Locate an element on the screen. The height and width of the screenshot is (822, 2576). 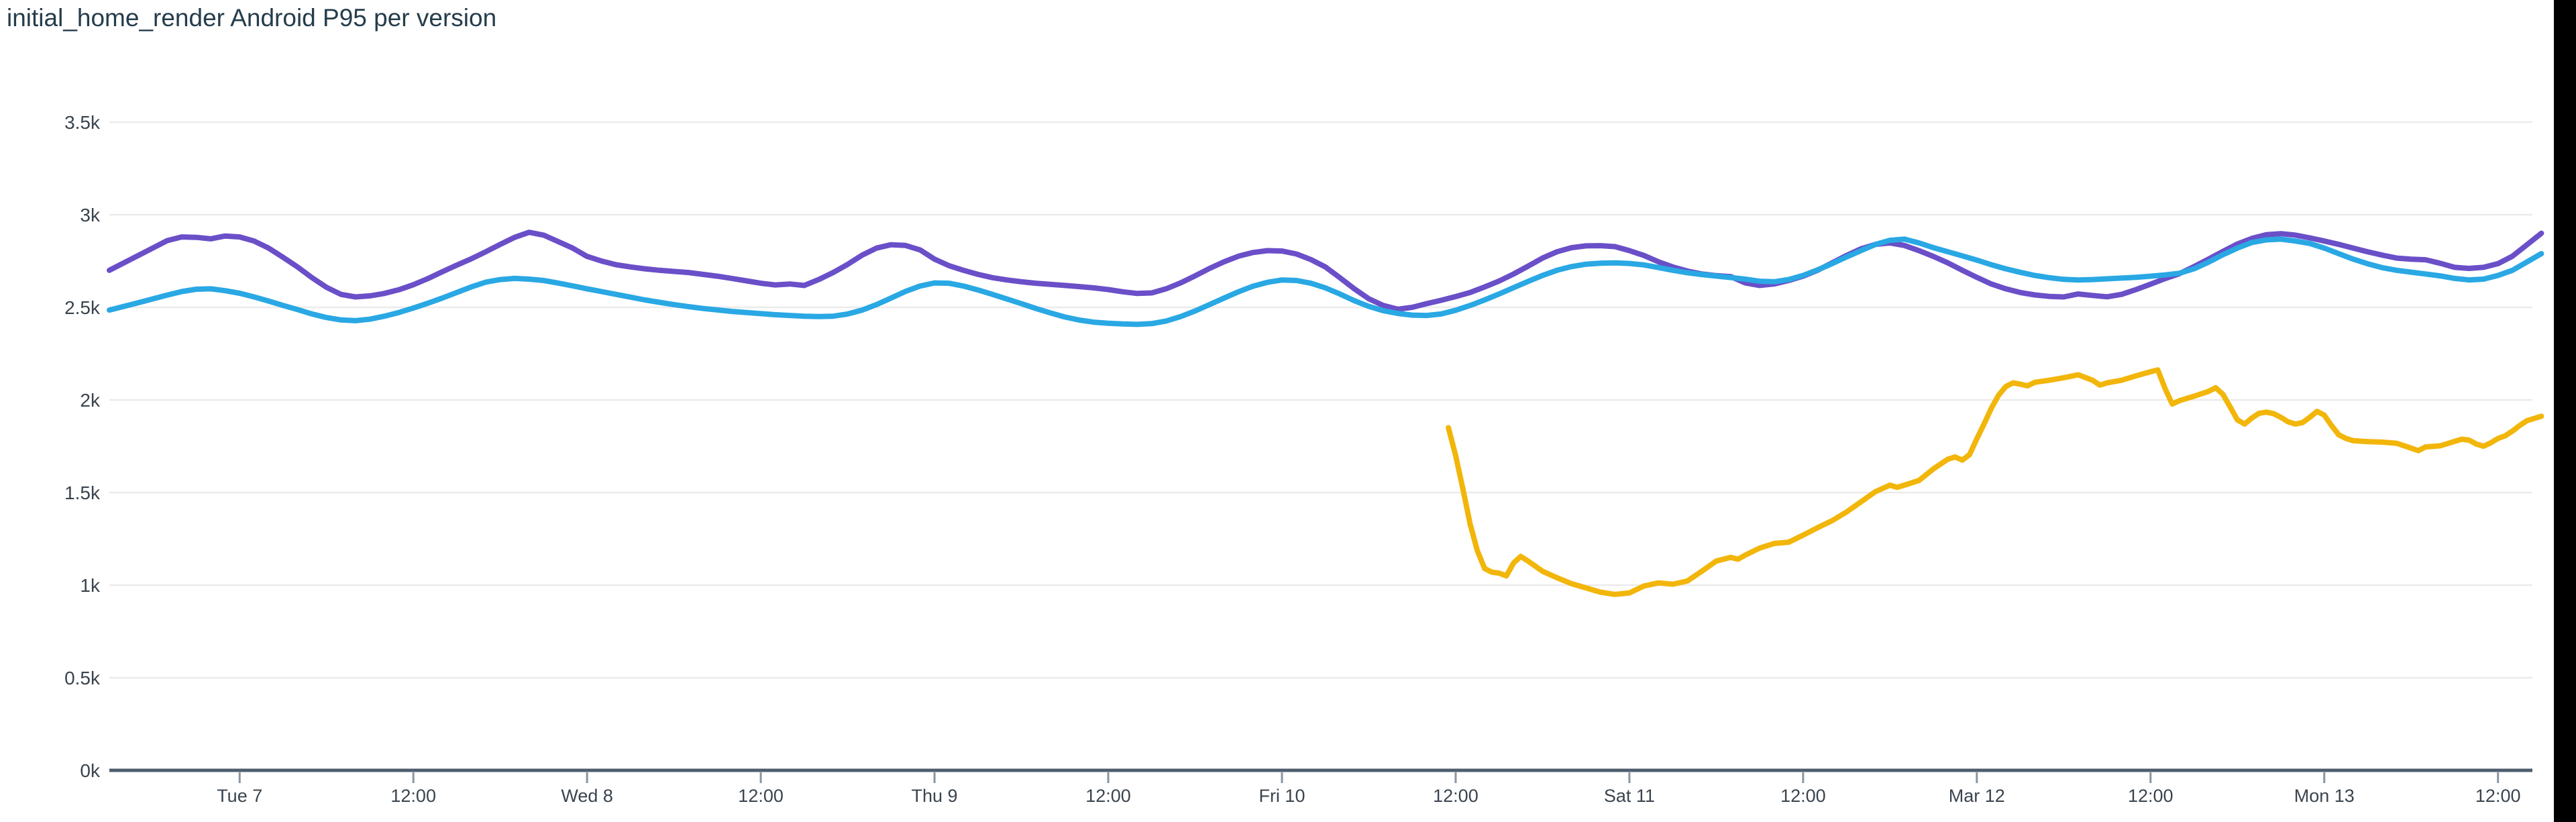
x-tick-label: Fri 10 is located at coordinates (1281, 796).